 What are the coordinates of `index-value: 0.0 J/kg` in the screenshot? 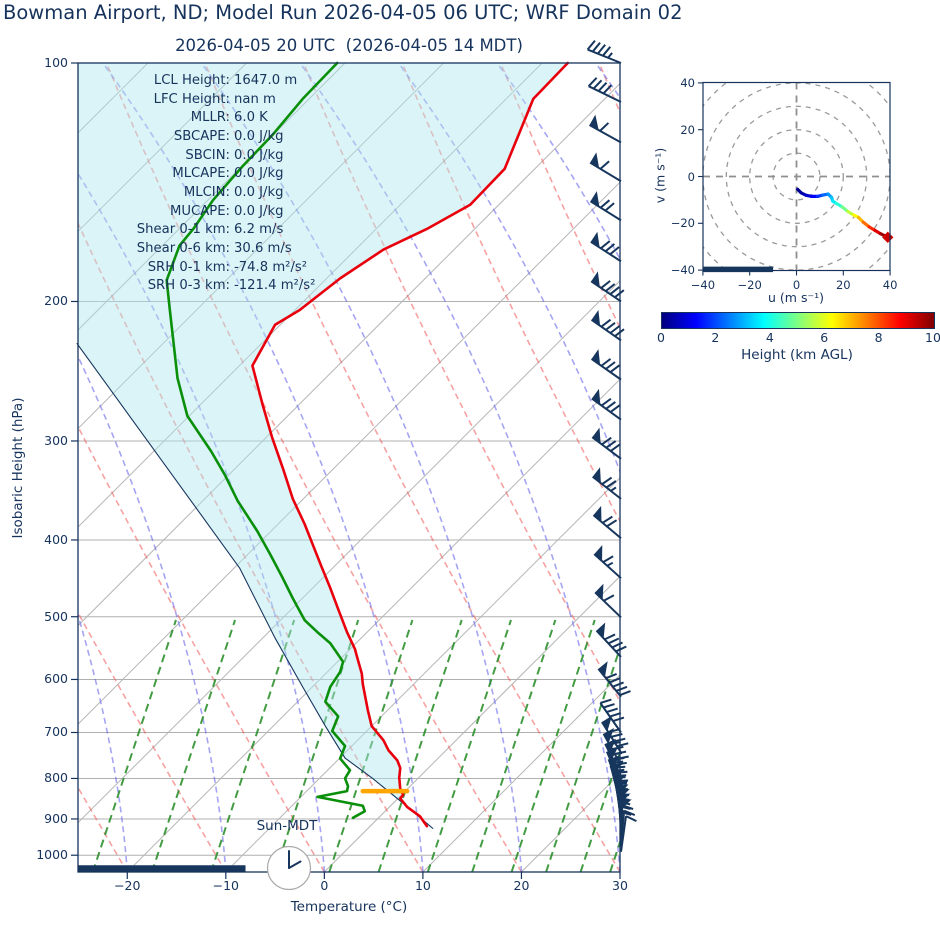 It's located at (259, 155).